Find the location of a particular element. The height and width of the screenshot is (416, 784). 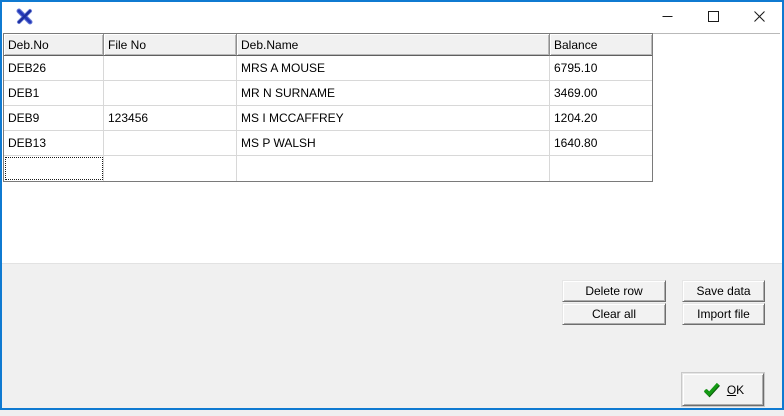

close-button is located at coordinates (759, 16).